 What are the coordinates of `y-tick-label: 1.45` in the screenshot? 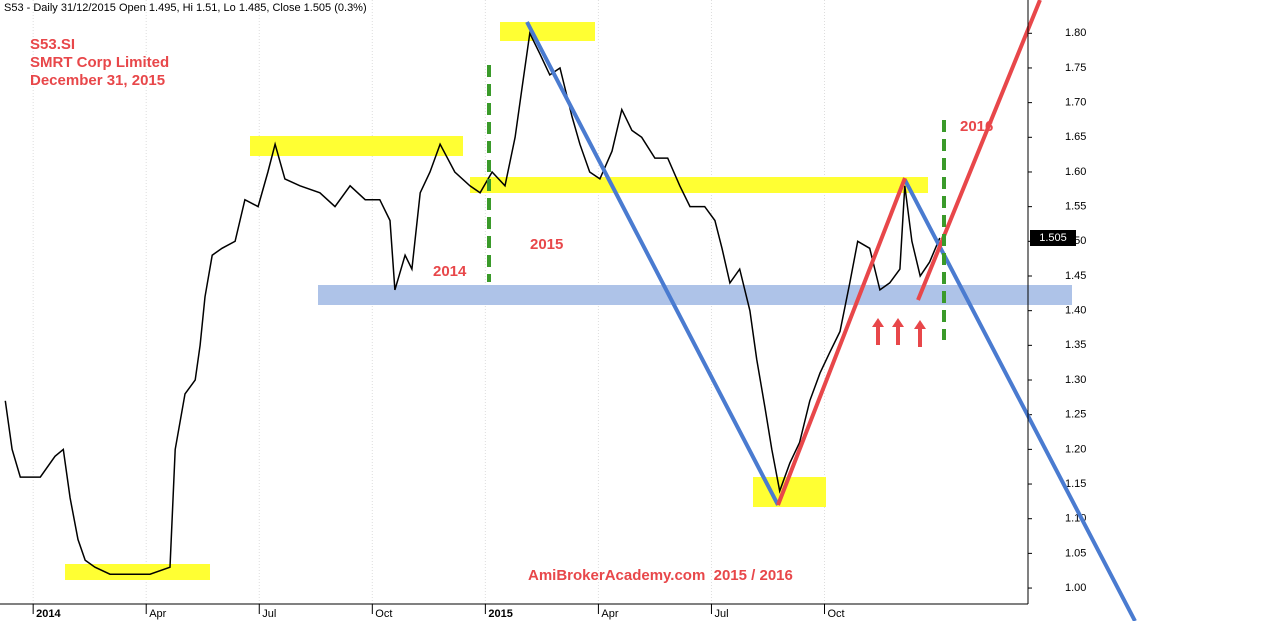 It's located at (1075, 276).